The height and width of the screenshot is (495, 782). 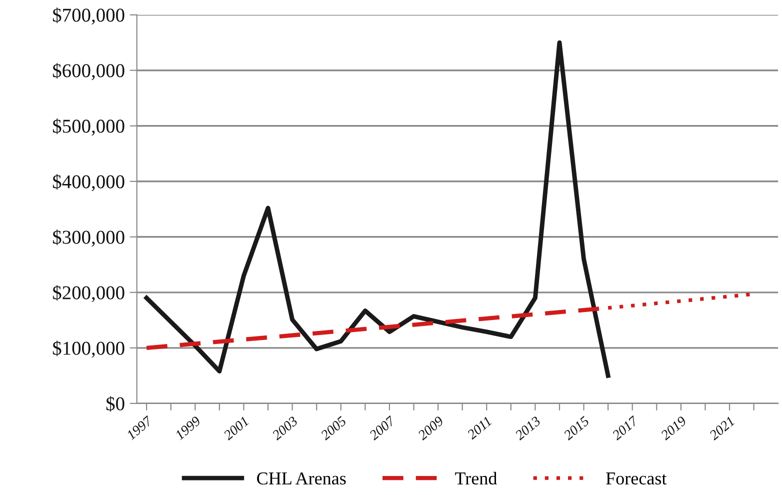 What do you see at coordinates (88, 238) in the screenshot?
I see `y-tick-label: $300,000` at bounding box center [88, 238].